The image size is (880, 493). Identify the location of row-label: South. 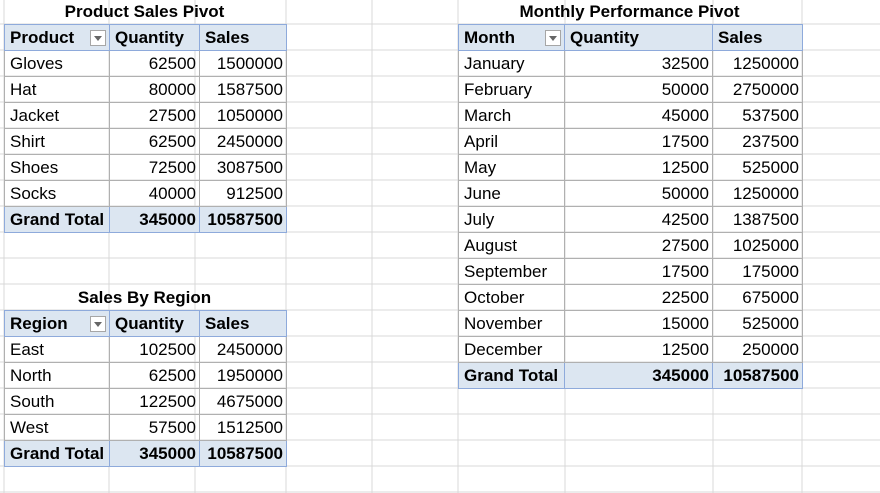
(57, 401).